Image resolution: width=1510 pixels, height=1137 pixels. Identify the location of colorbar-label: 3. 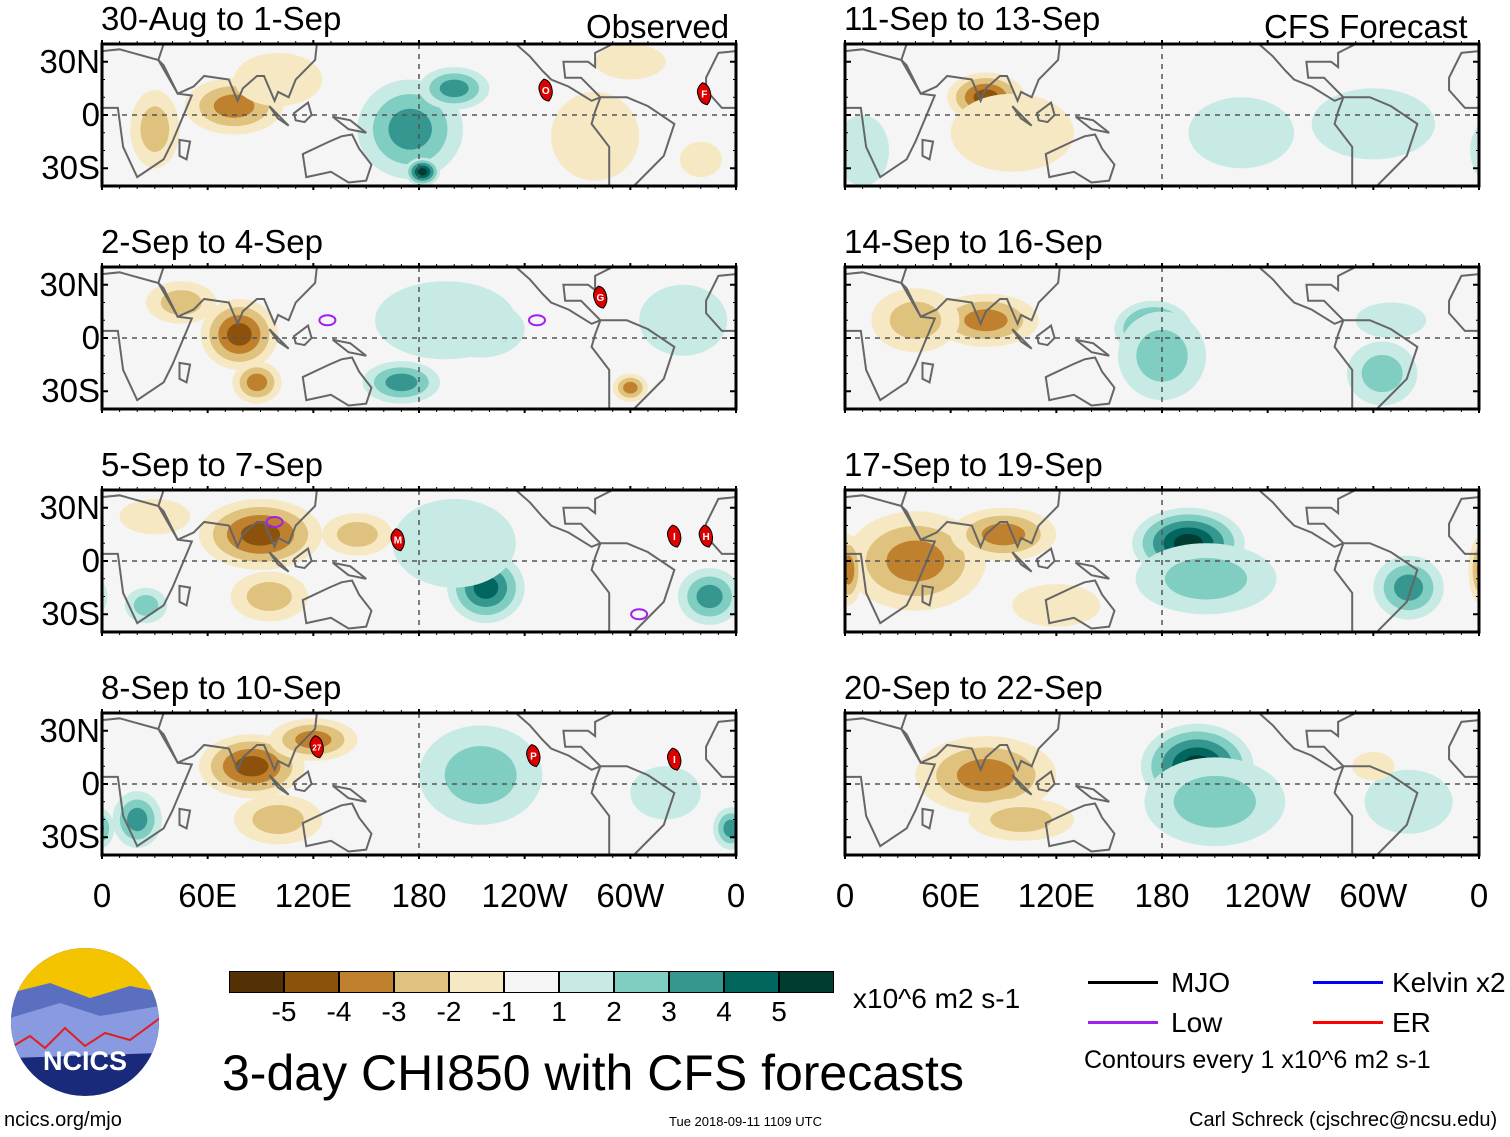
(669, 1011).